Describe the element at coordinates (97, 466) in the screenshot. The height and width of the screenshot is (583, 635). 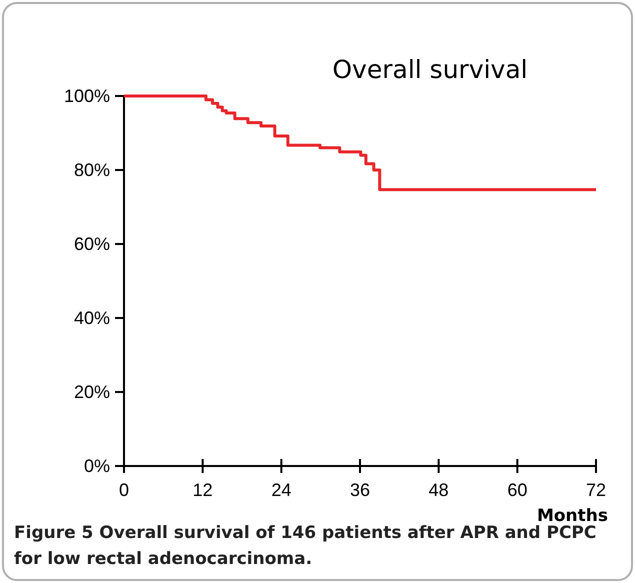
I see `y-tick-label: 0%` at that location.